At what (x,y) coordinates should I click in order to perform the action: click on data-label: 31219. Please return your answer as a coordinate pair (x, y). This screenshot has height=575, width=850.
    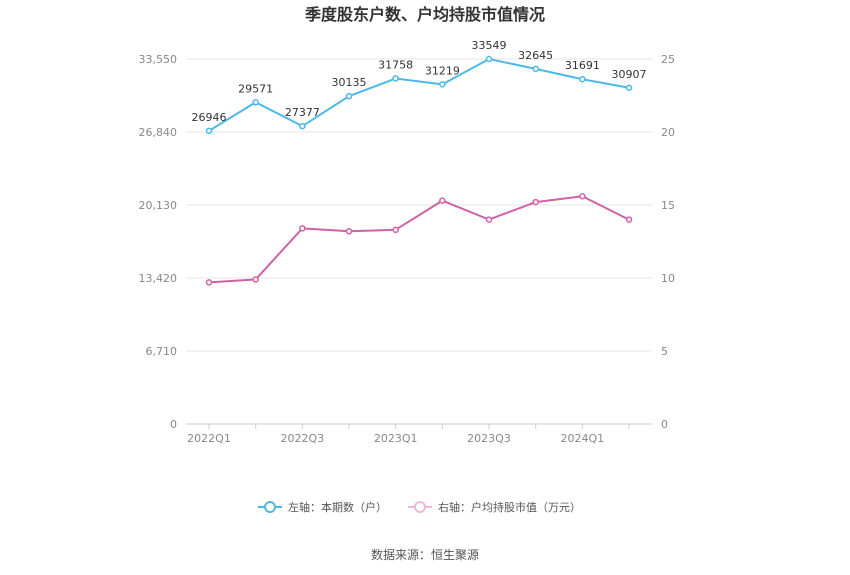
    Looking at the image, I should click on (442, 70).